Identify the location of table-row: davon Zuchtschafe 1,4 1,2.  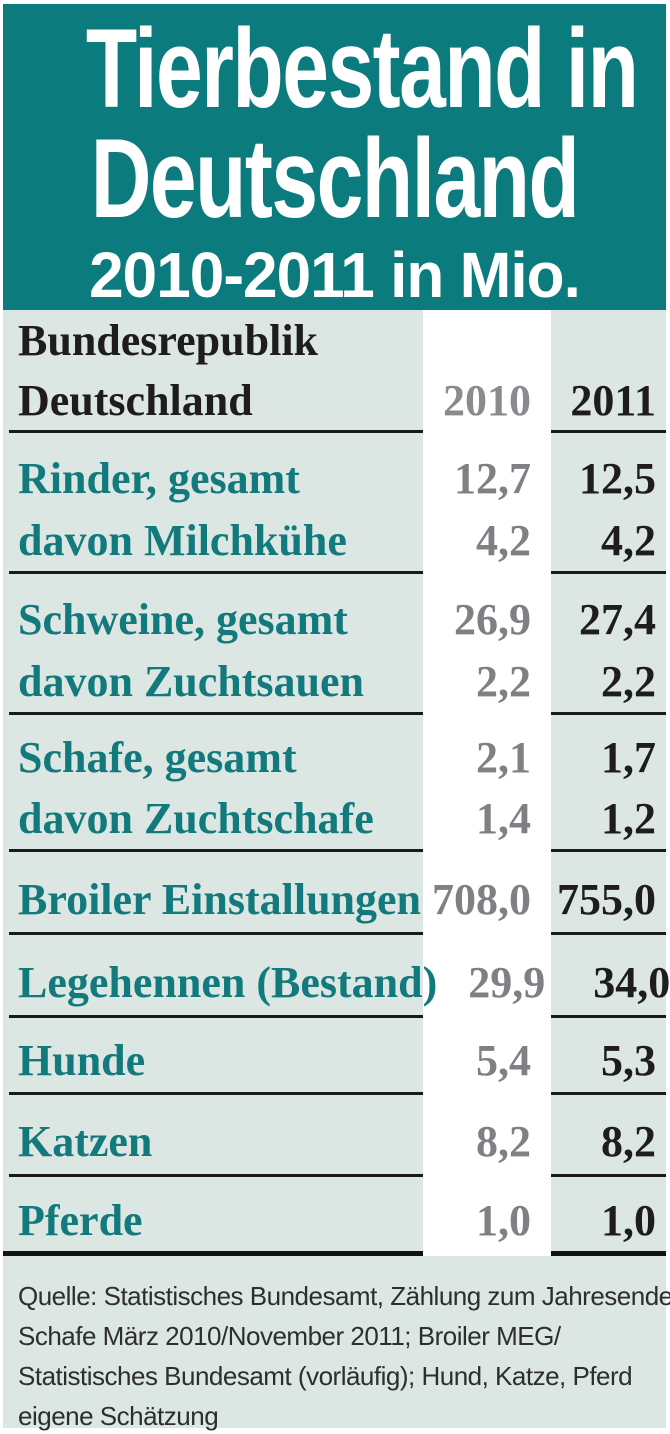
(334, 818).